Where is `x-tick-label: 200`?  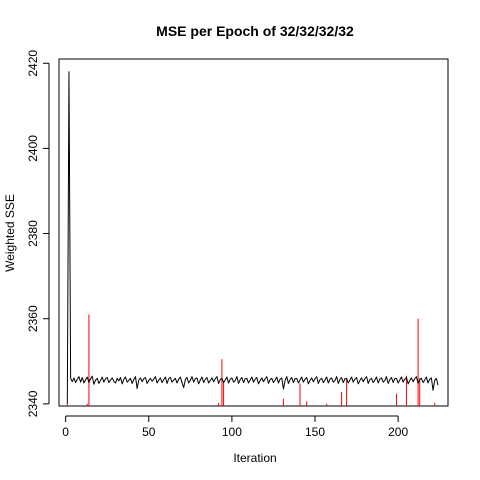
x-tick-label: 200 is located at coordinates (398, 432).